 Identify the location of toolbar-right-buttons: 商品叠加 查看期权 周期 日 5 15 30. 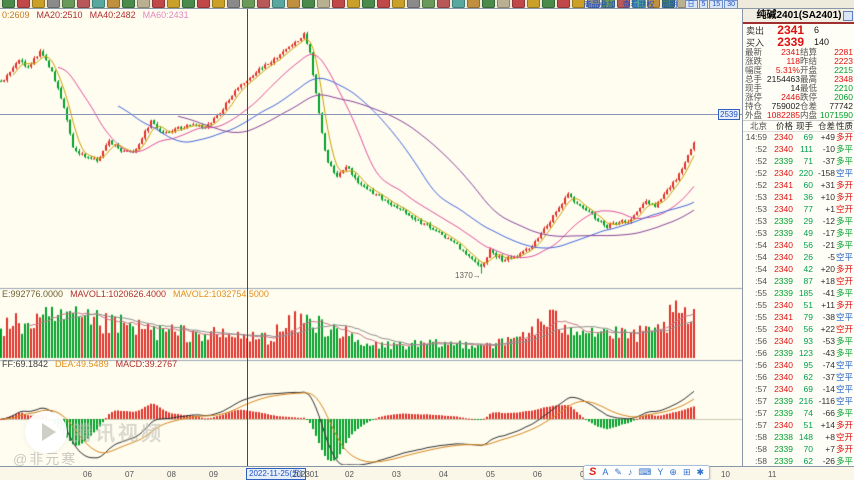
(660, 4).